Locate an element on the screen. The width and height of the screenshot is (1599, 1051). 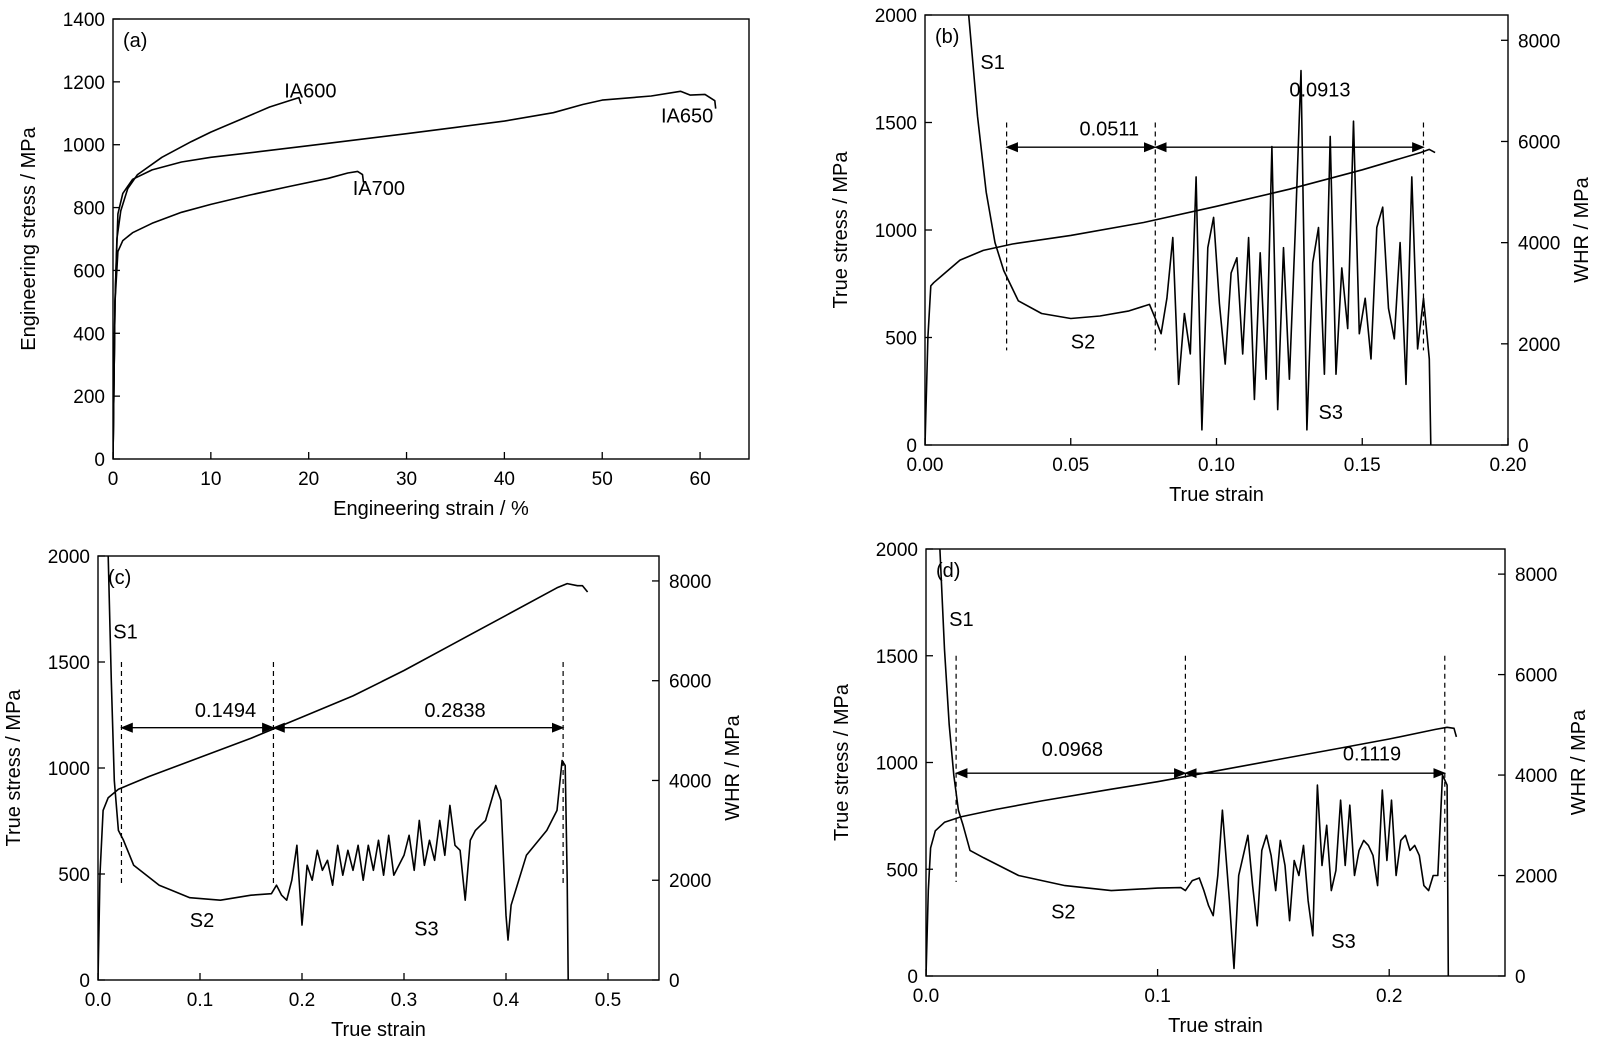
x-tick-label: 0.4 is located at coordinates (506, 1000).